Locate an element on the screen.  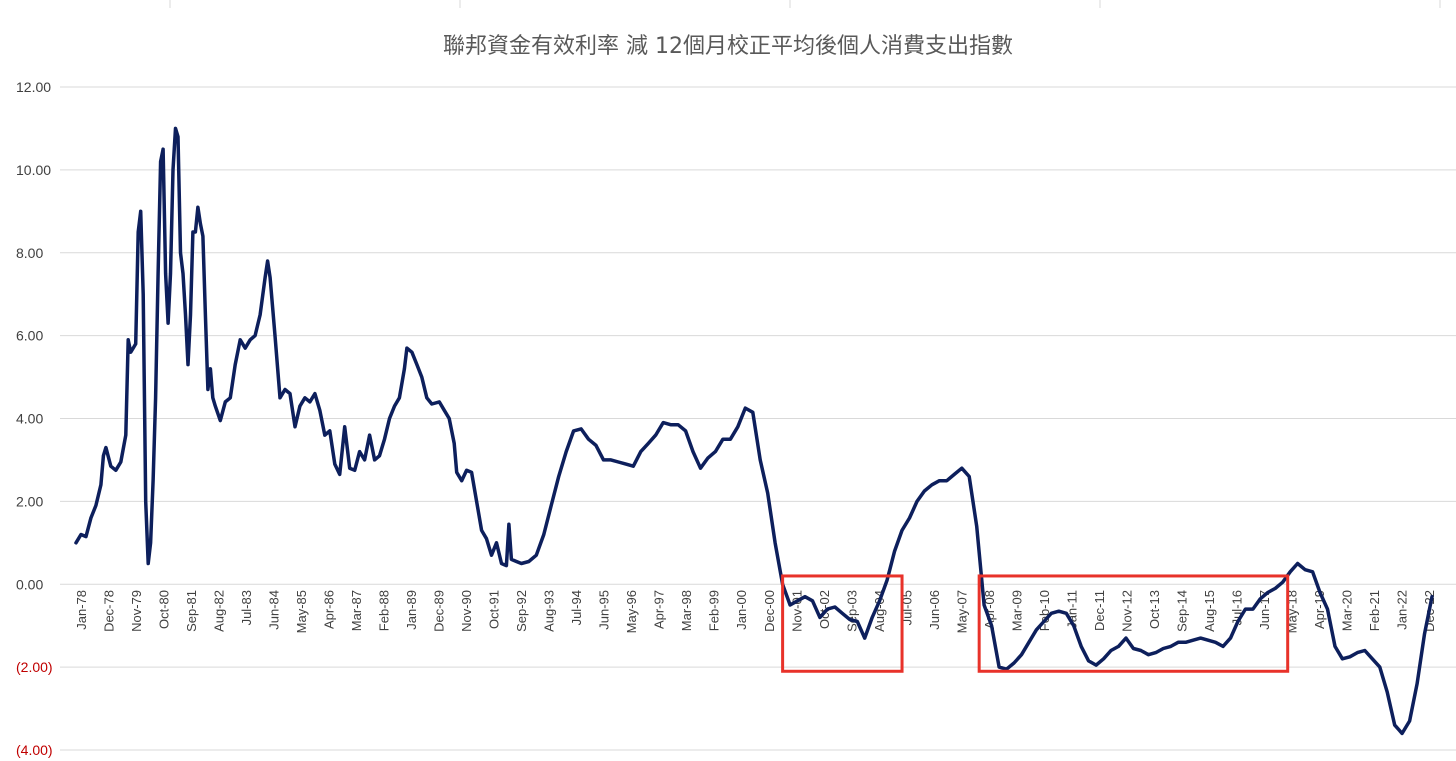
x-tick-label: Feb-21 is located at coordinates (1374, 610).